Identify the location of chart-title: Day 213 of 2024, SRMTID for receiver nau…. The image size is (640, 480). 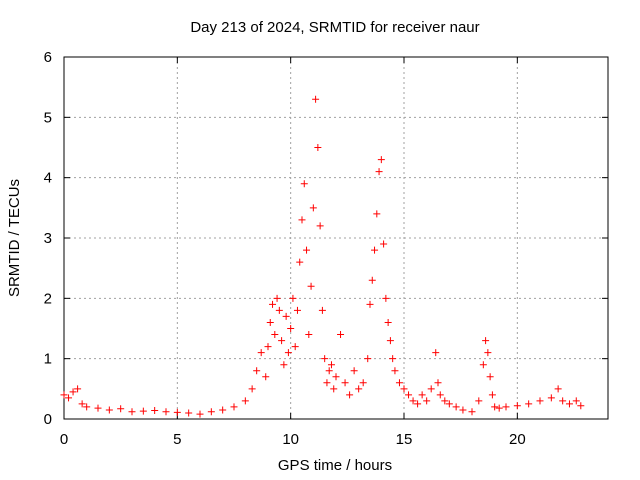
(334, 27).